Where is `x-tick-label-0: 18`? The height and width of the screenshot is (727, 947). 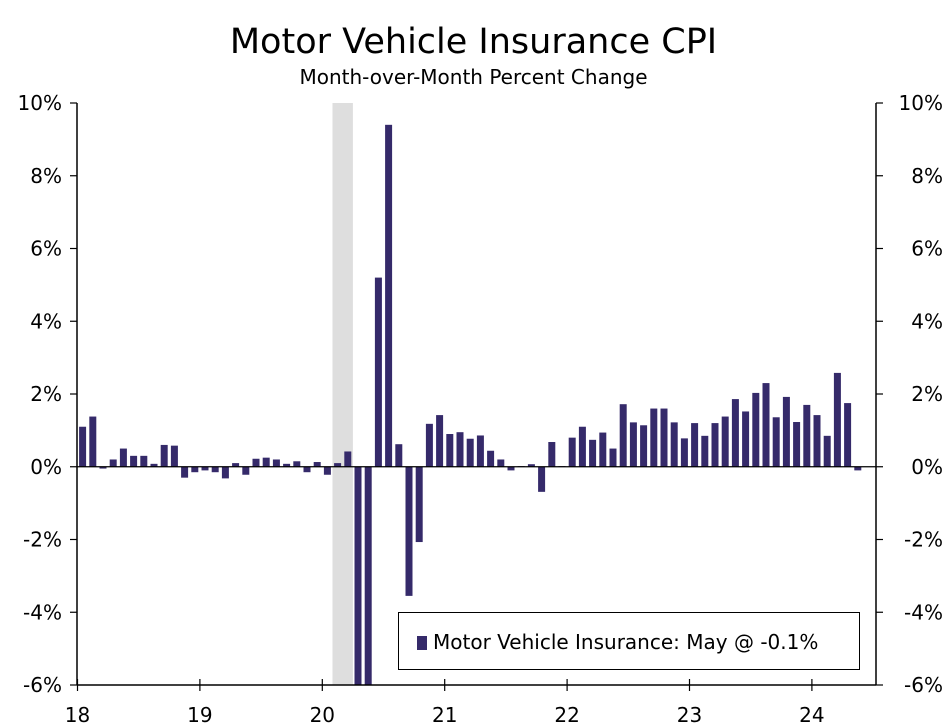 x-tick-label-0: 18 is located at coordinates (77, 715).